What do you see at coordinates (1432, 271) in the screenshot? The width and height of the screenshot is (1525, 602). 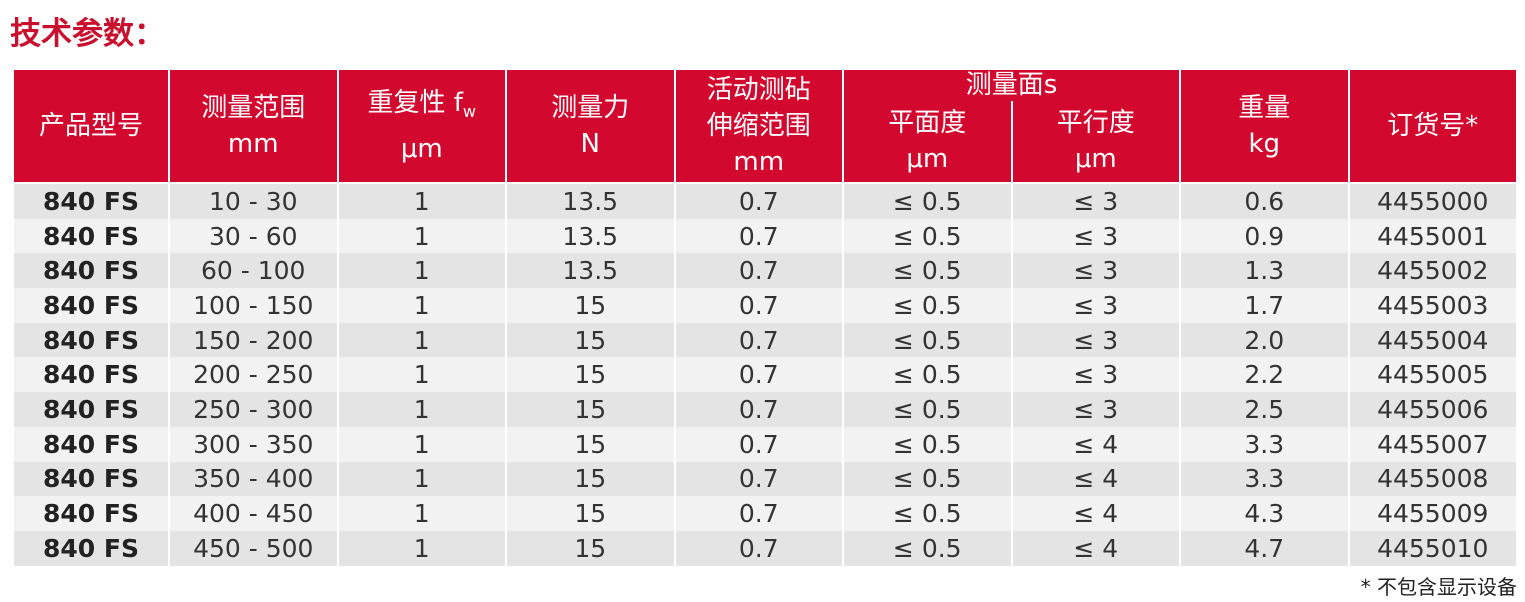 I see `table-cell: 4455002` at bounding box center [1432, 271].